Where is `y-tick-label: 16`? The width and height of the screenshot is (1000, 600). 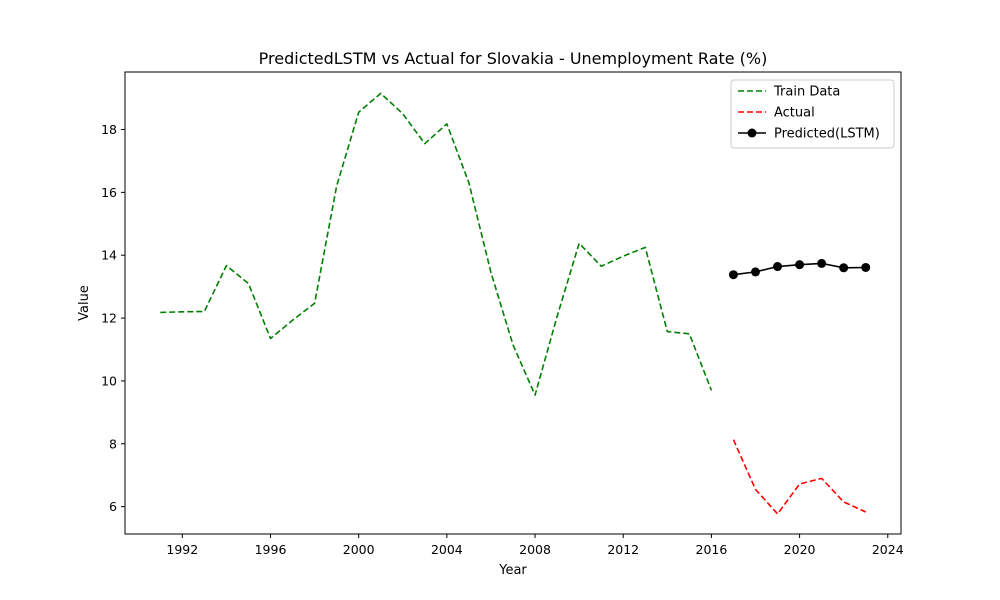
y-tick-label: 16 is located at coordinates (109, 192).